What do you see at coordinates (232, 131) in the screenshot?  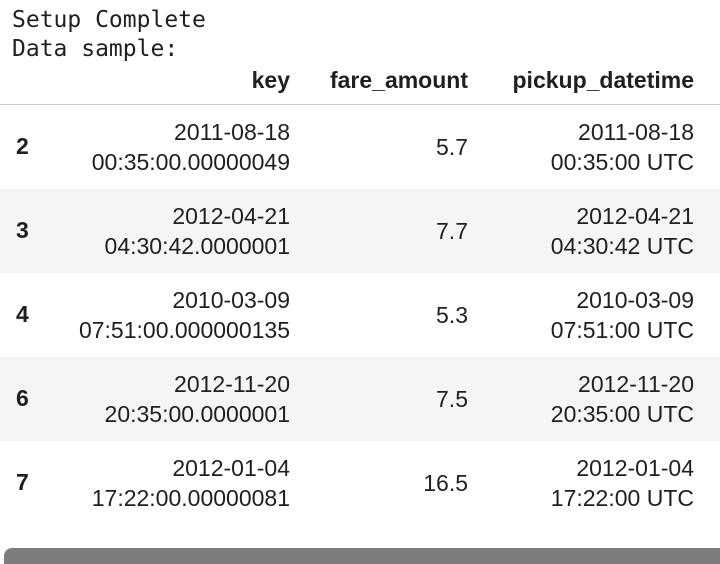 I see `cell-key-date: 2011-08-18` at bounding box center [232, 131].